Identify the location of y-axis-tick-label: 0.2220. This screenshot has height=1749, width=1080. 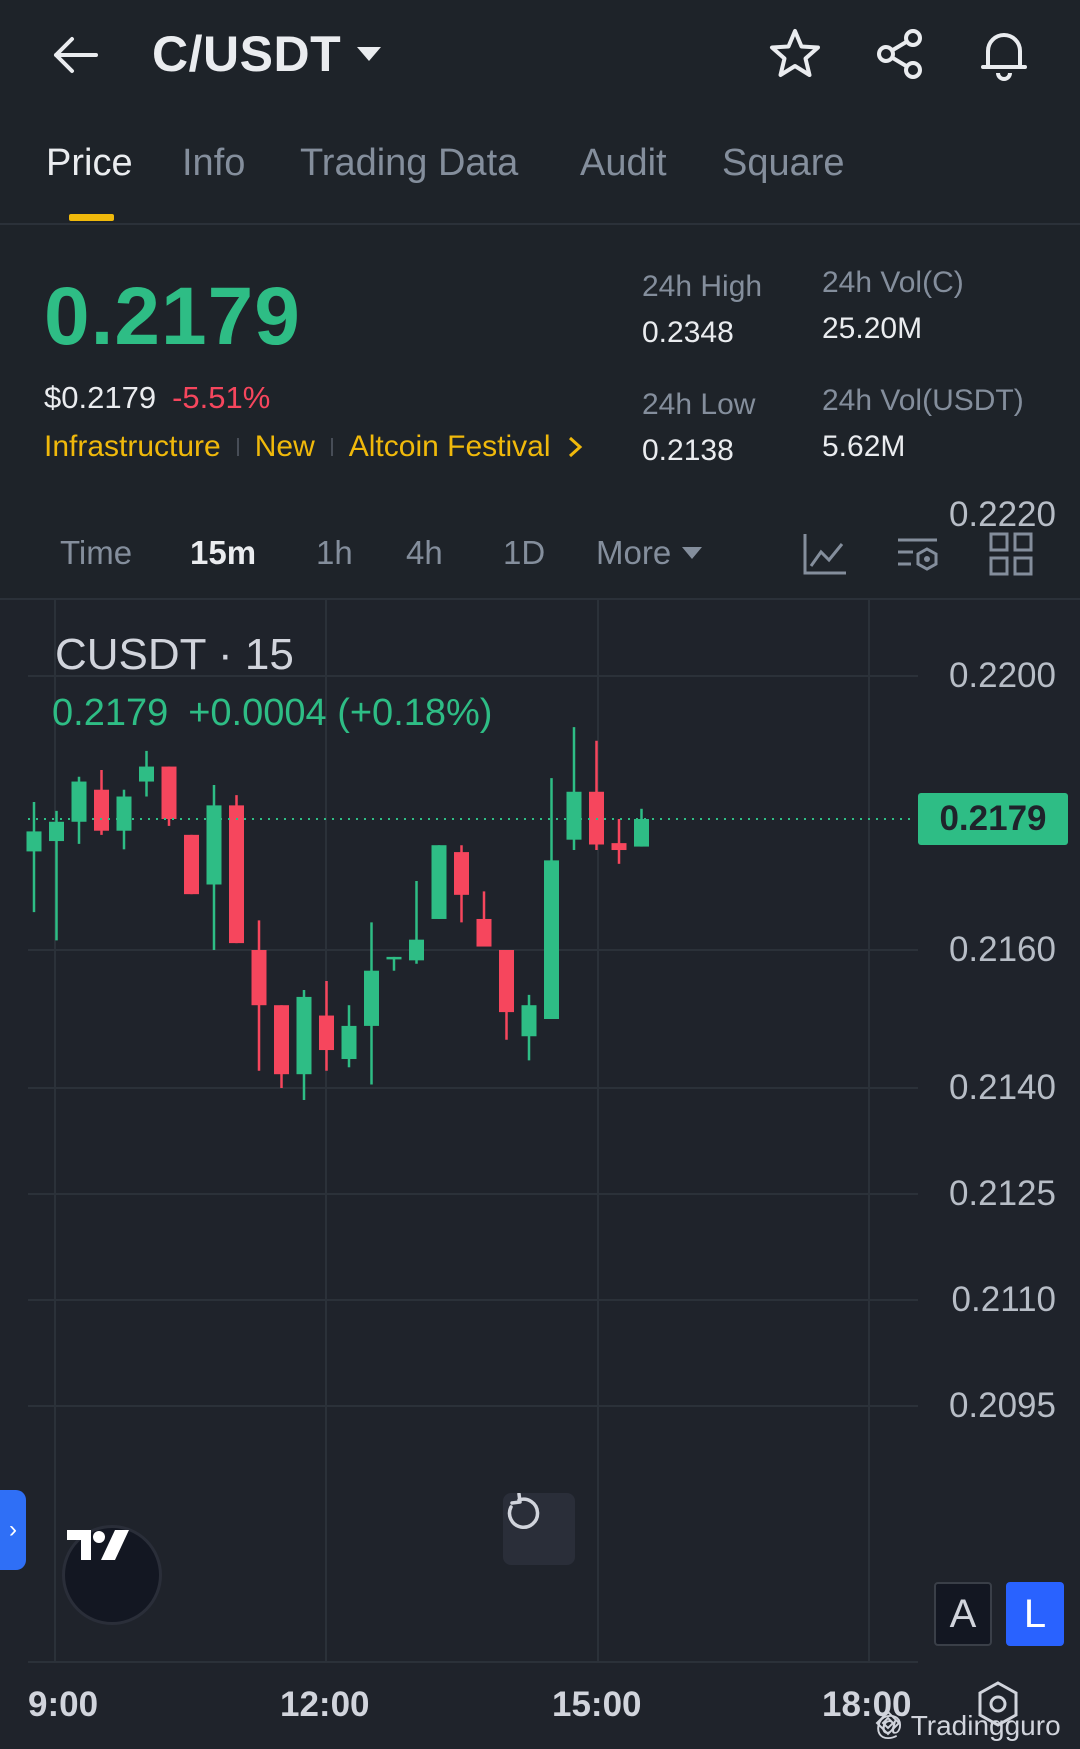
(1002, 514).